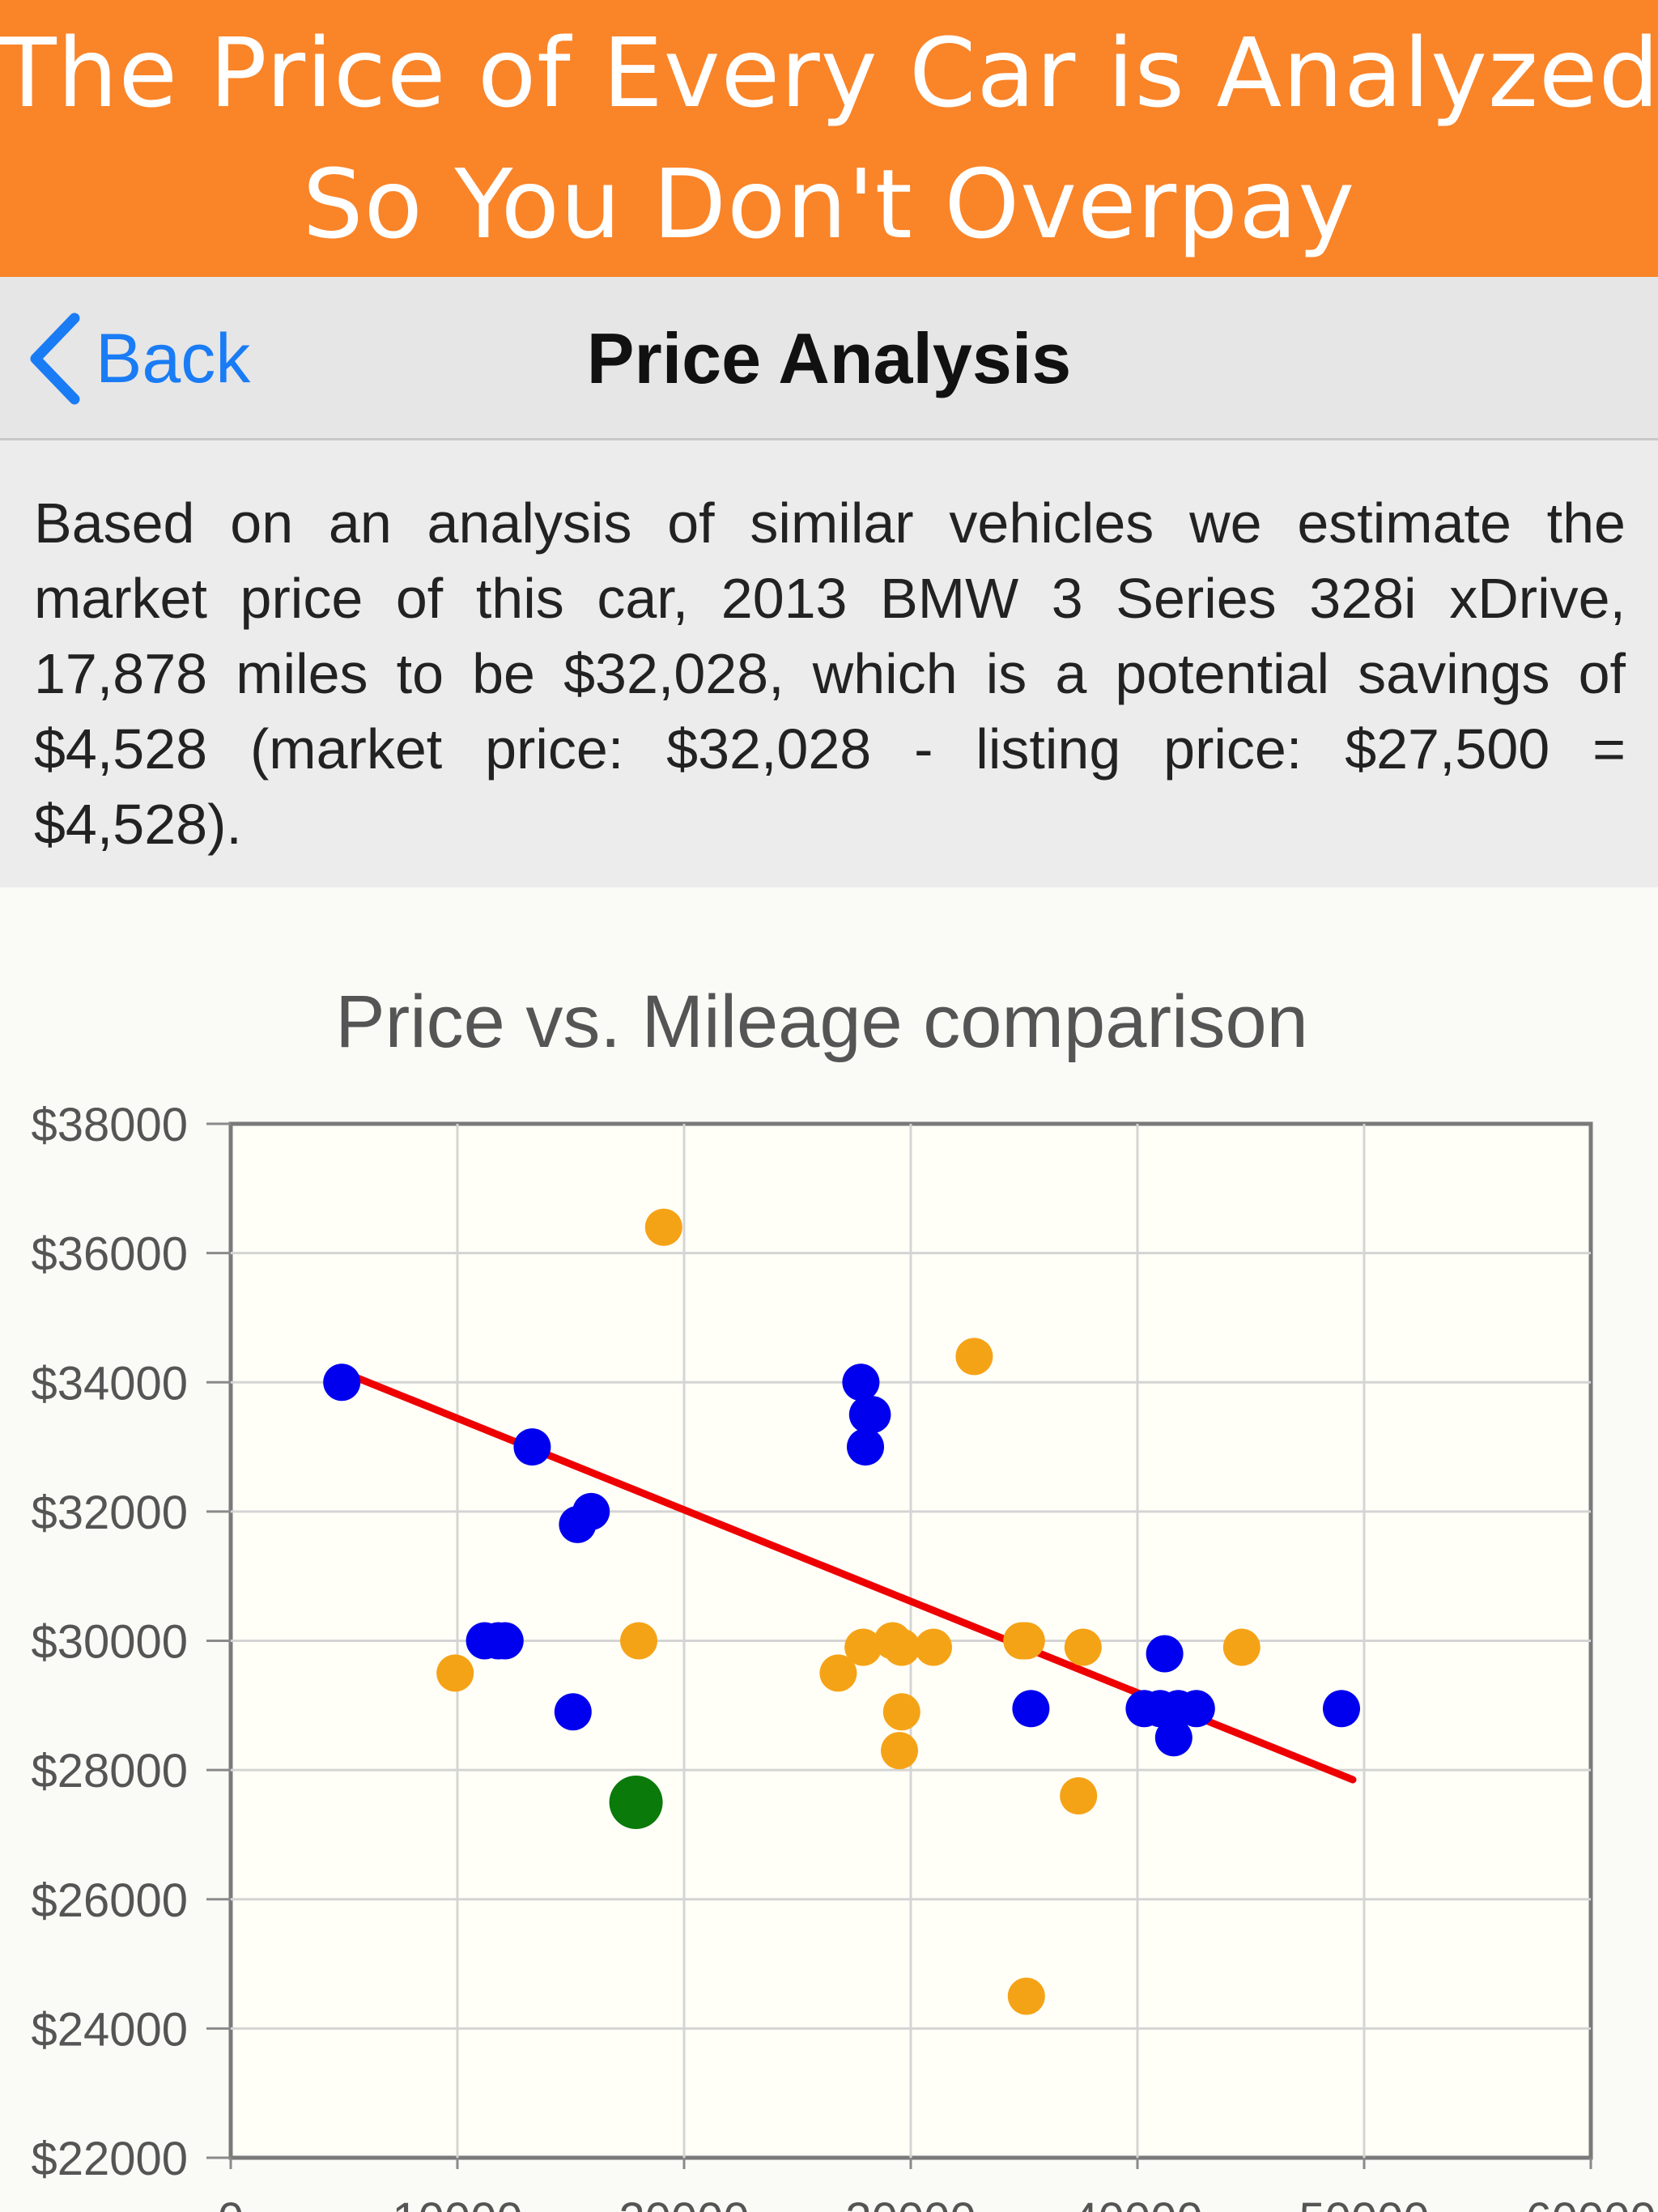 The height and width of the screenshot is (2212, 1658). I want to click on chevron-left-icon, so click(55, 359).